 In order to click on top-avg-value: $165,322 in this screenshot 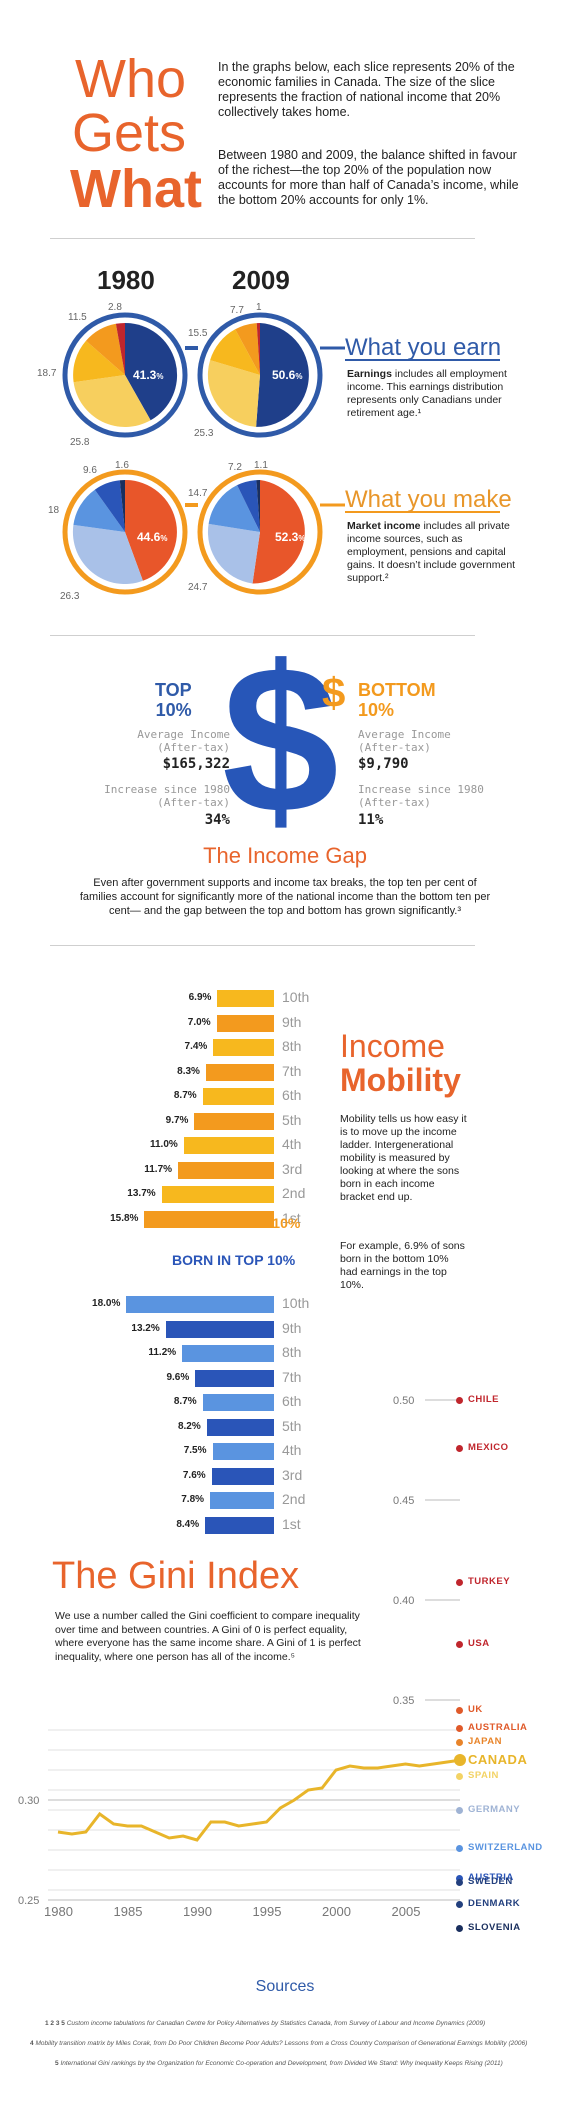, I will do `click(196, 764)`.